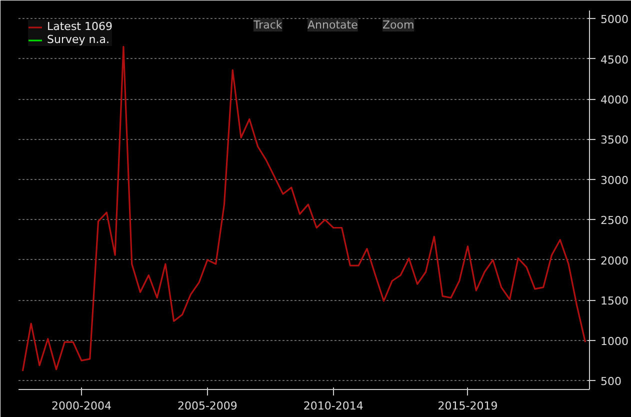 The width and height of the screenshot is (631, 417). Describe the element at coordinates (398, 25) in the screenshot. I see `annotation: Zoom` at that location.